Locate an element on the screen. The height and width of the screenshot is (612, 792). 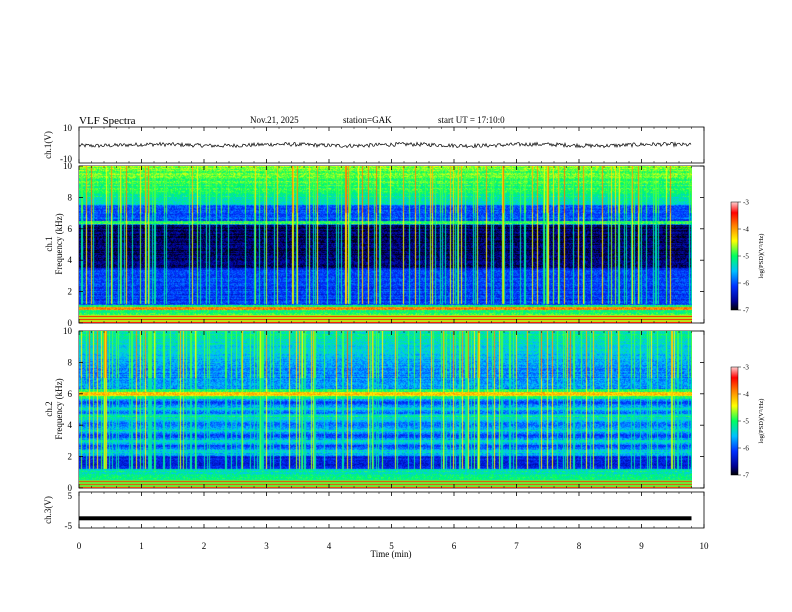
ch2-spectrogram-ylabel-channel: ch.2 is located at coordinates (49, 408).